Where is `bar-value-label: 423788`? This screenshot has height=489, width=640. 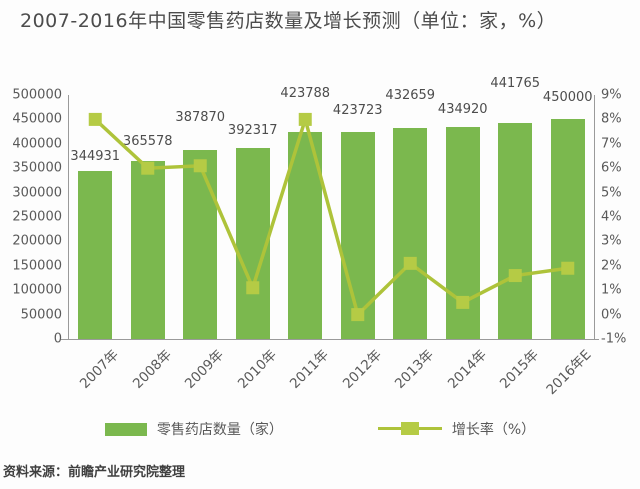 bar-value-label: 423788 is located at coordinates (305, 94).